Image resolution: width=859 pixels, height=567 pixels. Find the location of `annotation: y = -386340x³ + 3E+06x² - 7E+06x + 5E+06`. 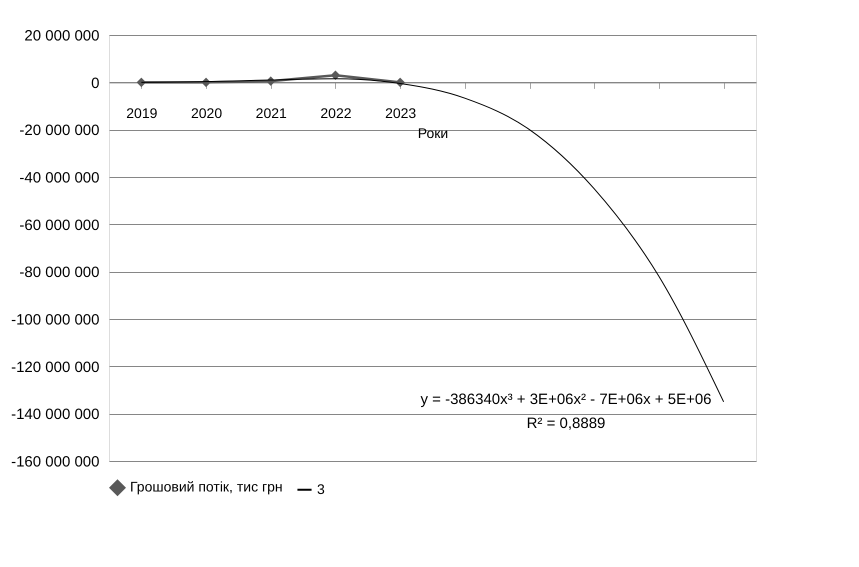

annotation: y = -386340x³ + 3E+06x² - 7E+06x + 5E+06 is located at coordinates (566, 399).